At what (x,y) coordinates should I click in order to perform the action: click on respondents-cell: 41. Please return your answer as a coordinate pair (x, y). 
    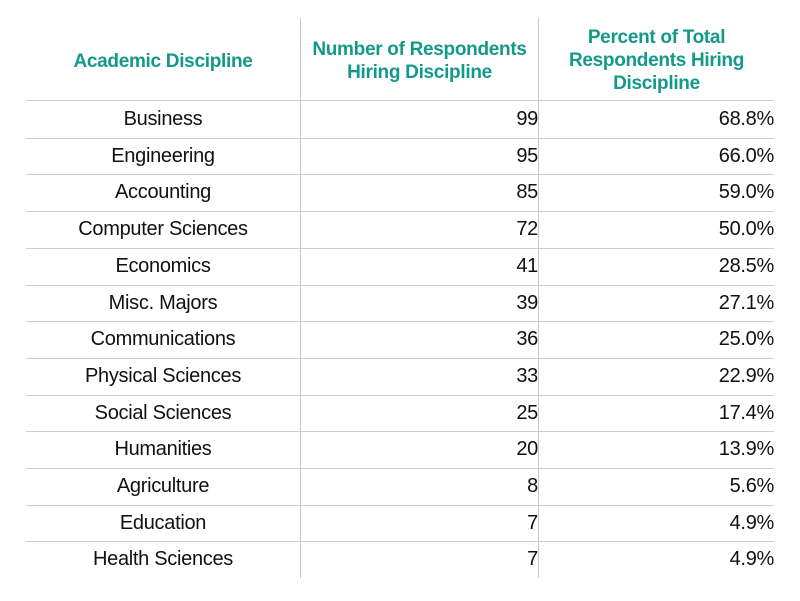
    Looking at the image, I should click on (419, 266).